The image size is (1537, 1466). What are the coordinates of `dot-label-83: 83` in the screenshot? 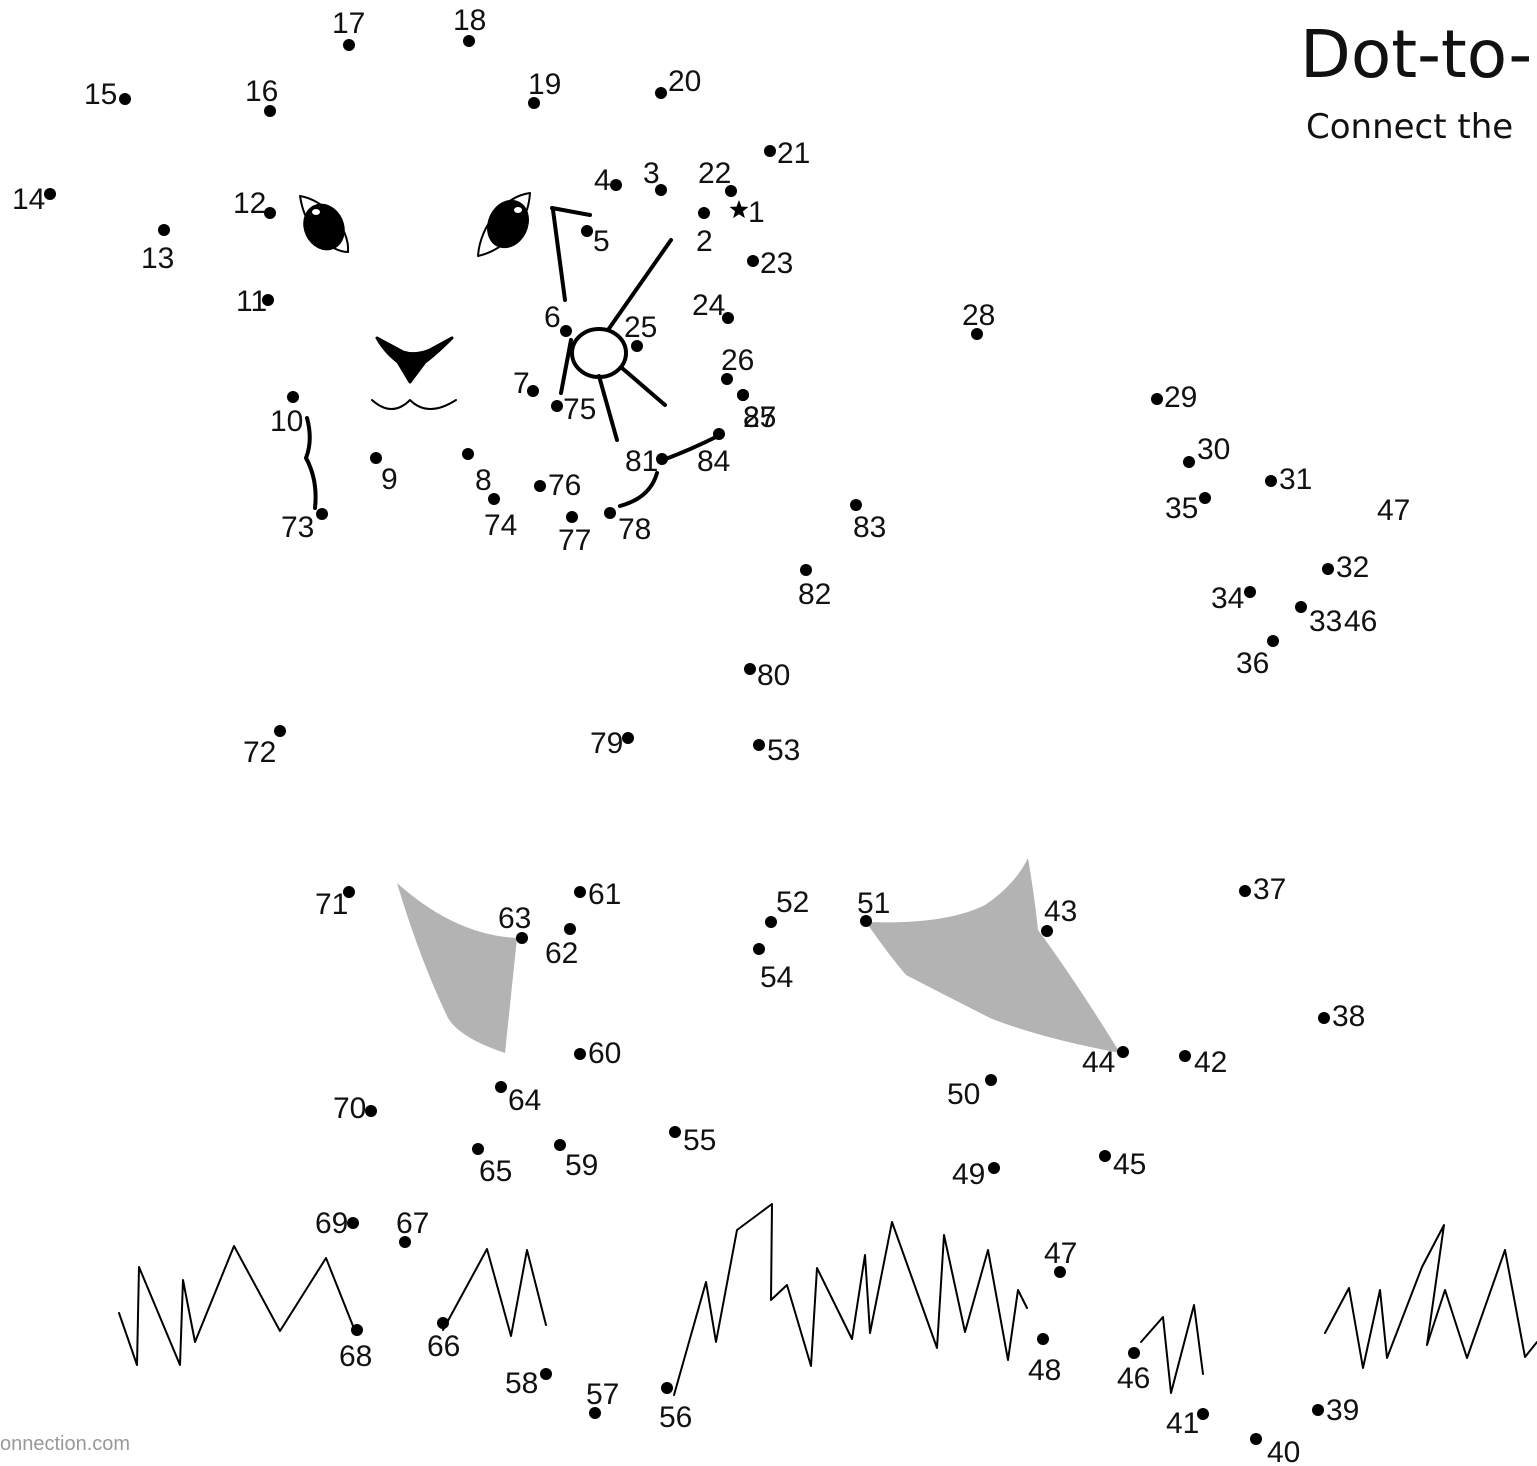 It's located at (869, 527).